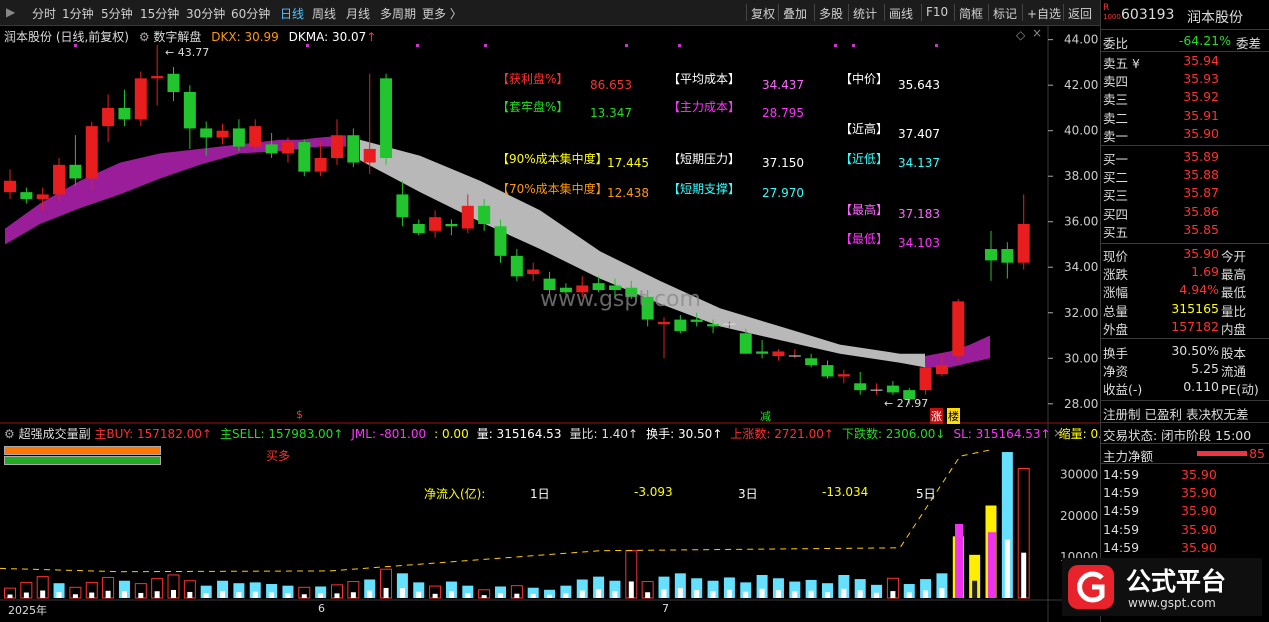  Describe the element at coordinates (1161, 62) in the screenshot. I see `ask-row-0: 卖五 ¥35.94` at that location.